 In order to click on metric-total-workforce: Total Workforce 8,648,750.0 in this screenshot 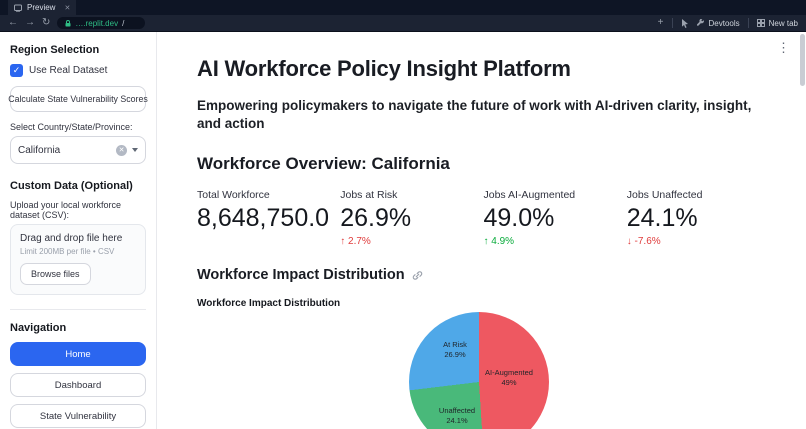, I will do `click(268, 218)`.